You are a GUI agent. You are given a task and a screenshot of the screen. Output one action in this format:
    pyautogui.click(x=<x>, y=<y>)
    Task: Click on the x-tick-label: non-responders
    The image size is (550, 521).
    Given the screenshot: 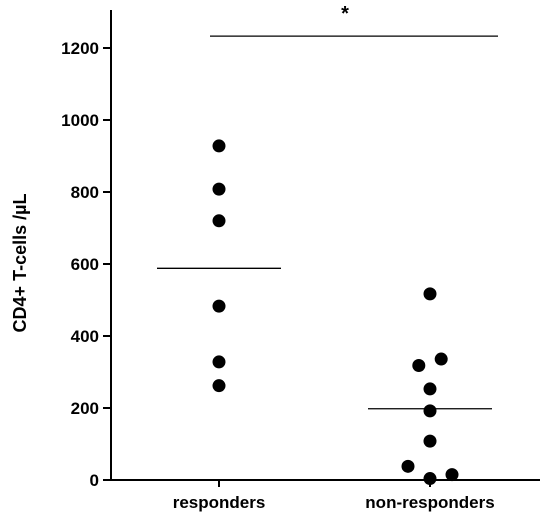 What is the action you would take?
    pyautogui.click(x=429, y=502)
    